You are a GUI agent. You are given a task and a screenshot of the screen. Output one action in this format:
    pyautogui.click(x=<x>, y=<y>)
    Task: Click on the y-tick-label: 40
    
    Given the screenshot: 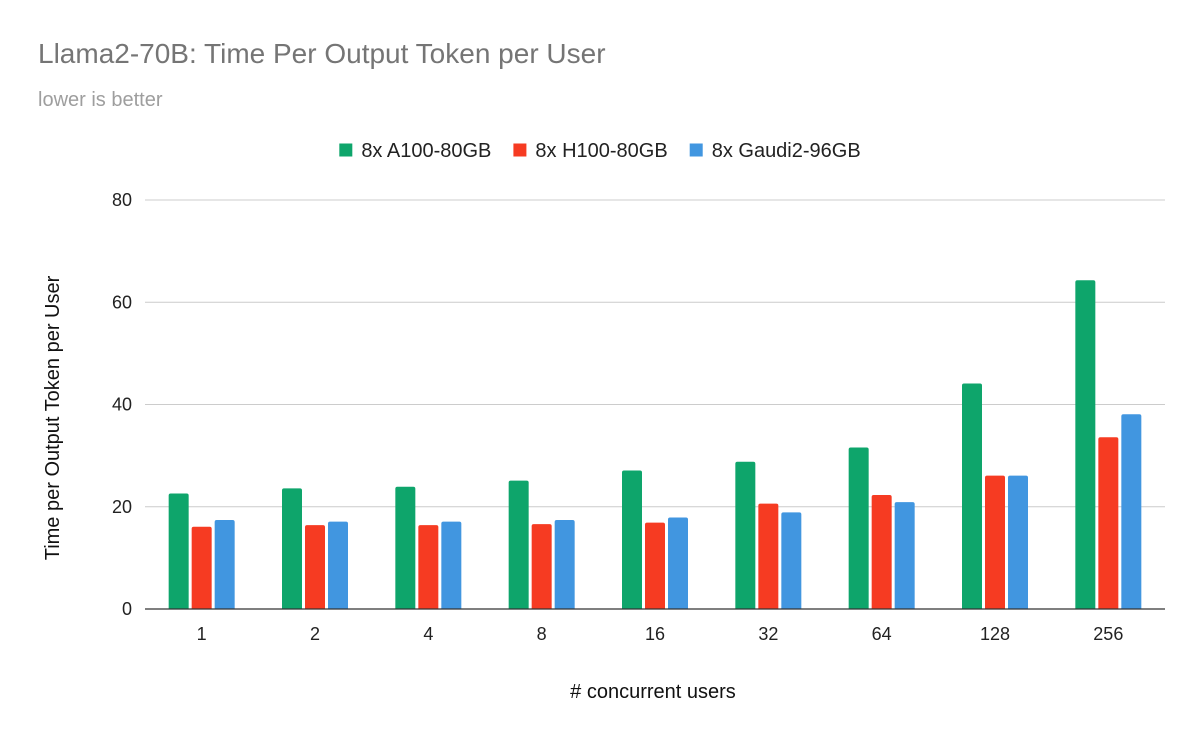 What is the action you would take?
    pyautogui.click(x=122, y=405)
    